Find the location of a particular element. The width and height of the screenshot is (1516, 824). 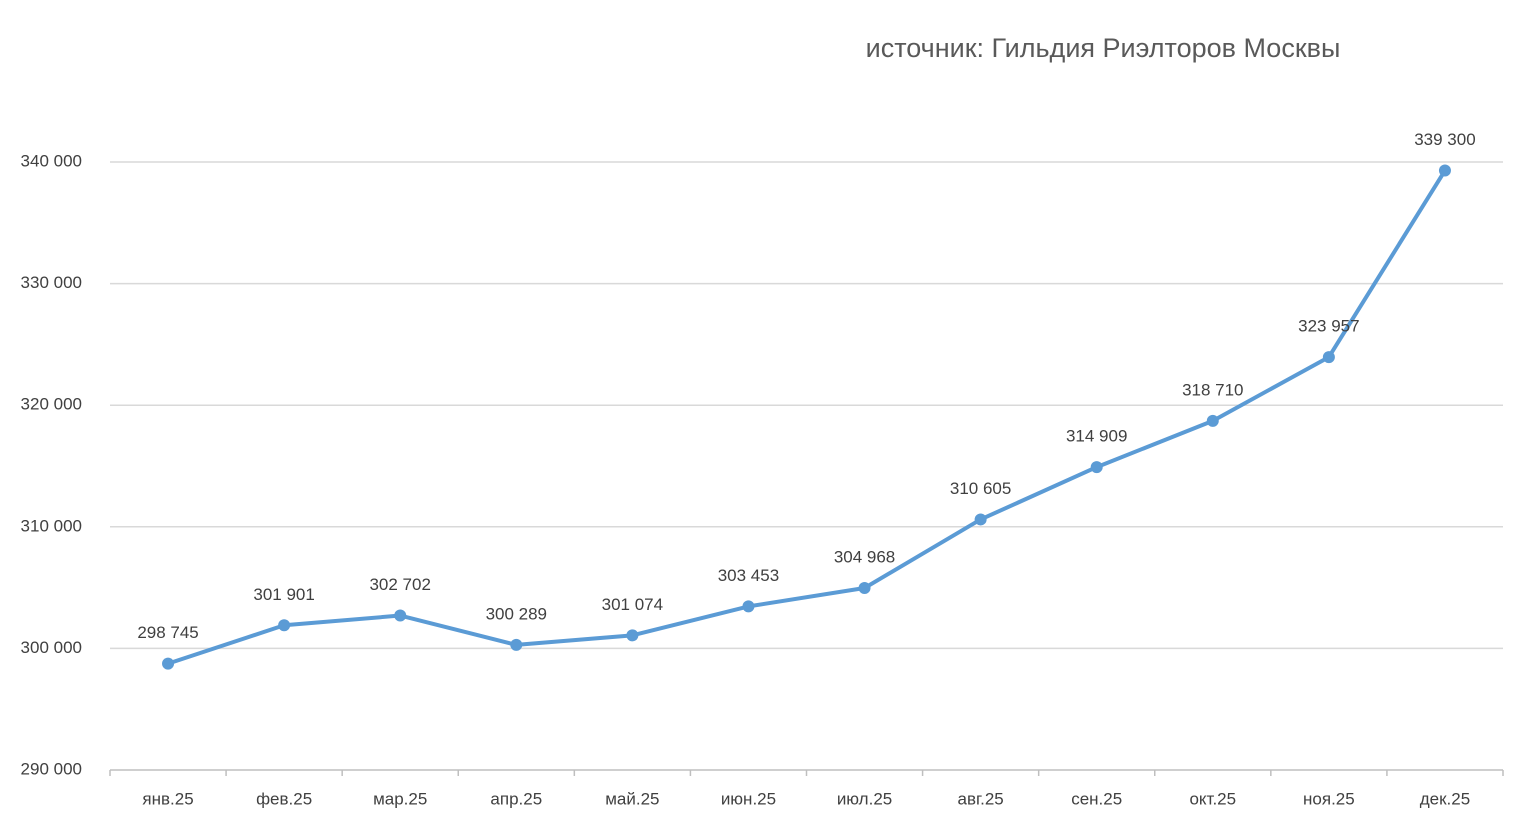

x-tick-label: июл.25 is located at coordinates (864, 798).